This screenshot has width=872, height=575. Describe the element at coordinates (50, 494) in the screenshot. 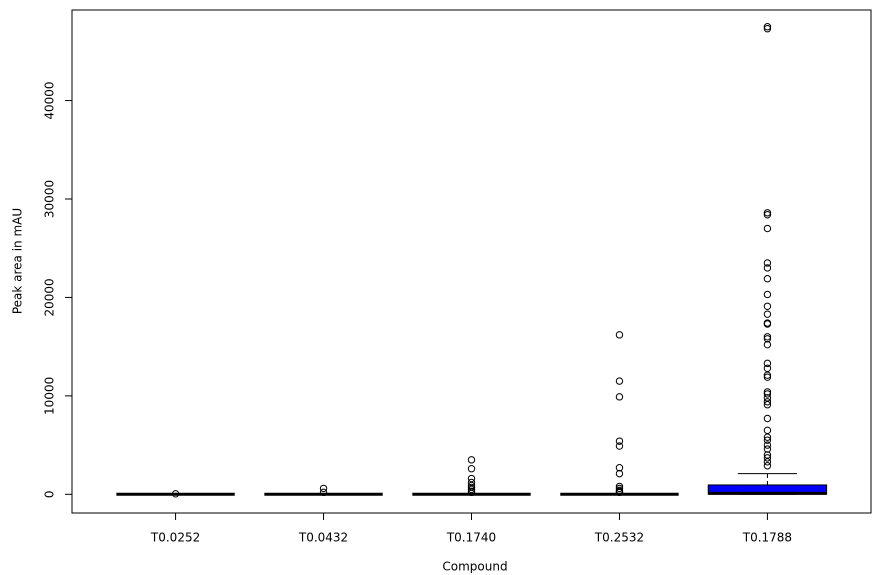

I see `y-tick-label: 0` at that location.